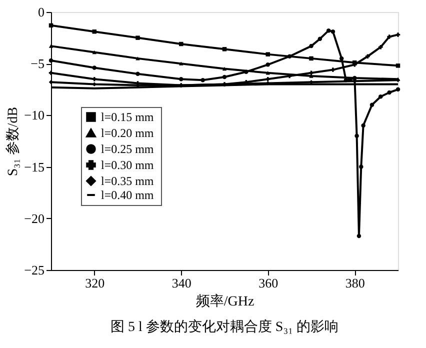  Describe the element at coordinates (225, 302) in the screenshot. I see `x-axis-title: 频率/GHz` at that location.